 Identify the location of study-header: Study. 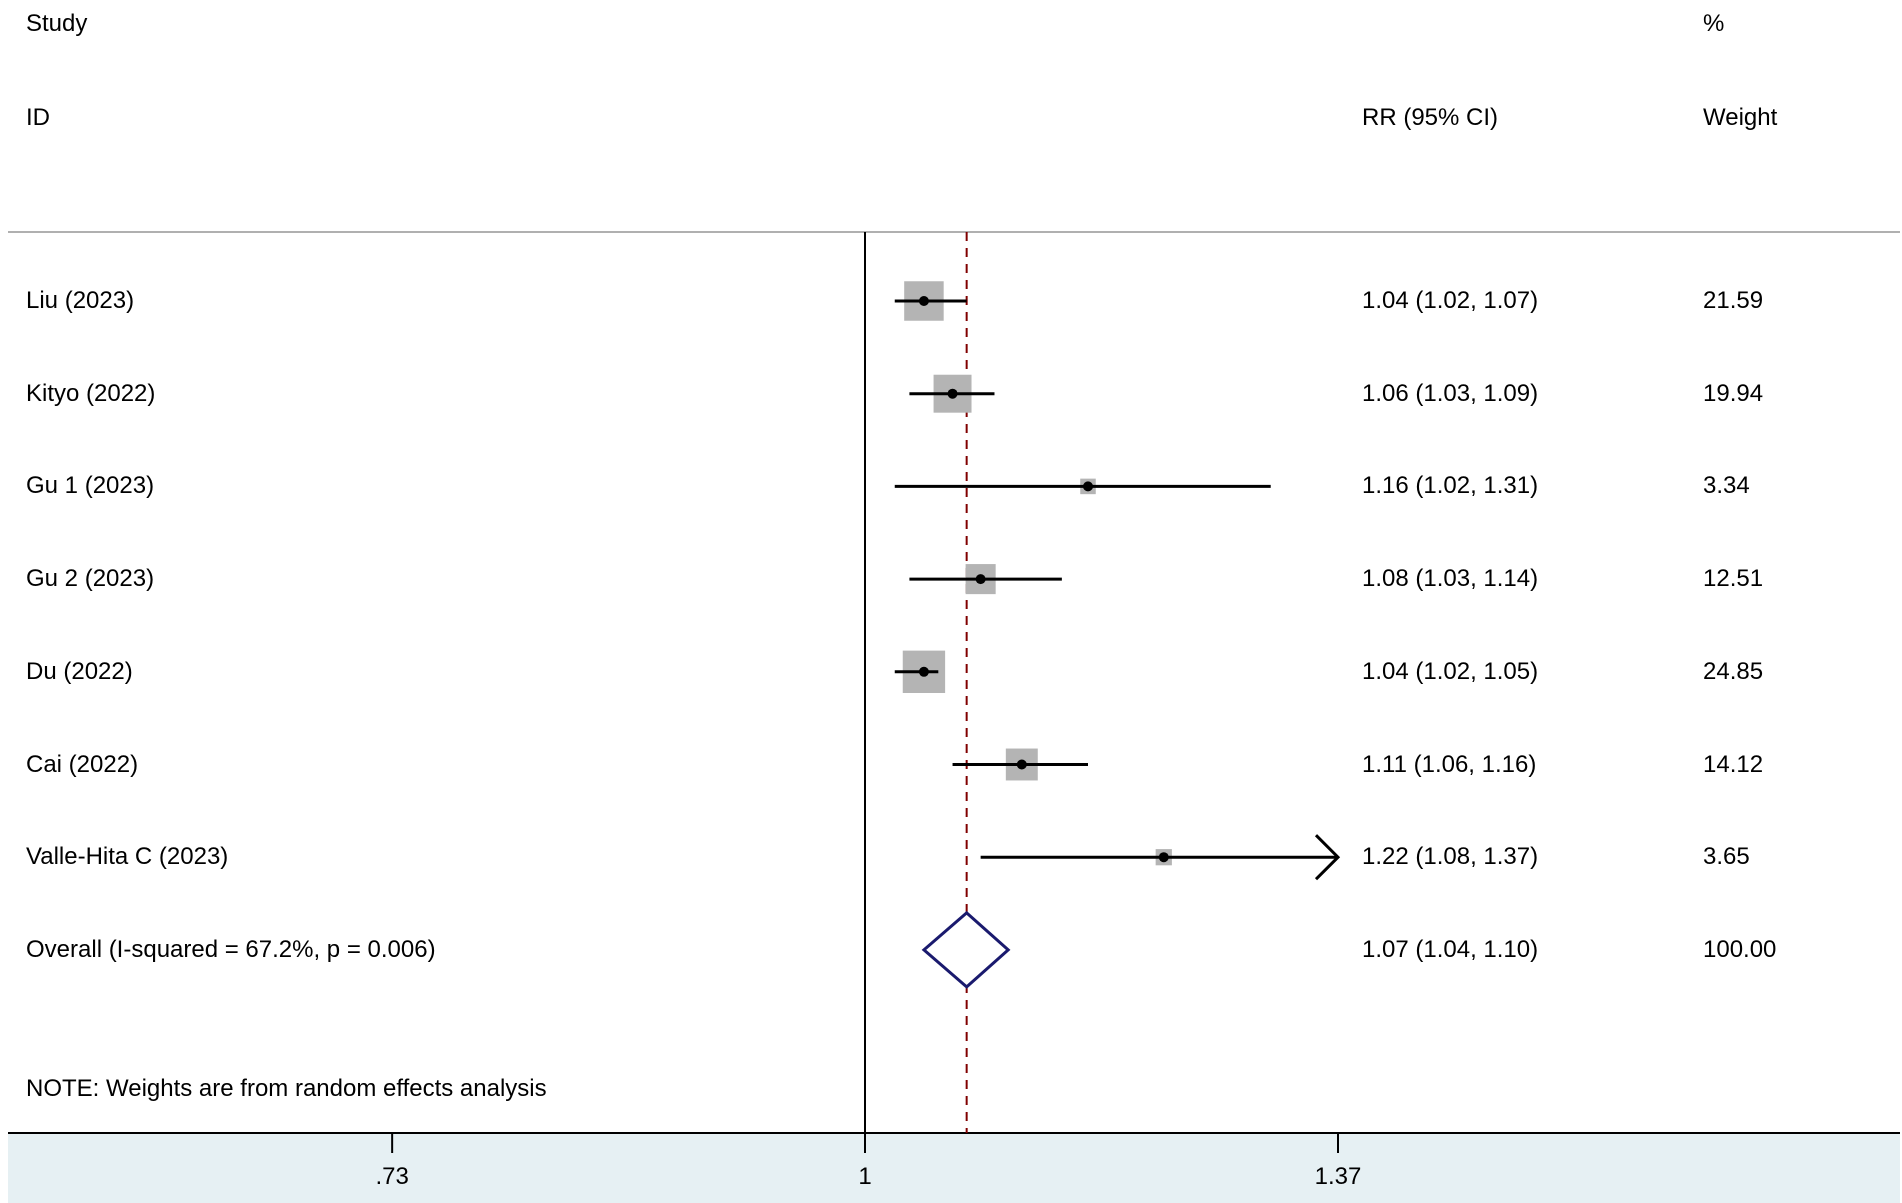
(57, 23).